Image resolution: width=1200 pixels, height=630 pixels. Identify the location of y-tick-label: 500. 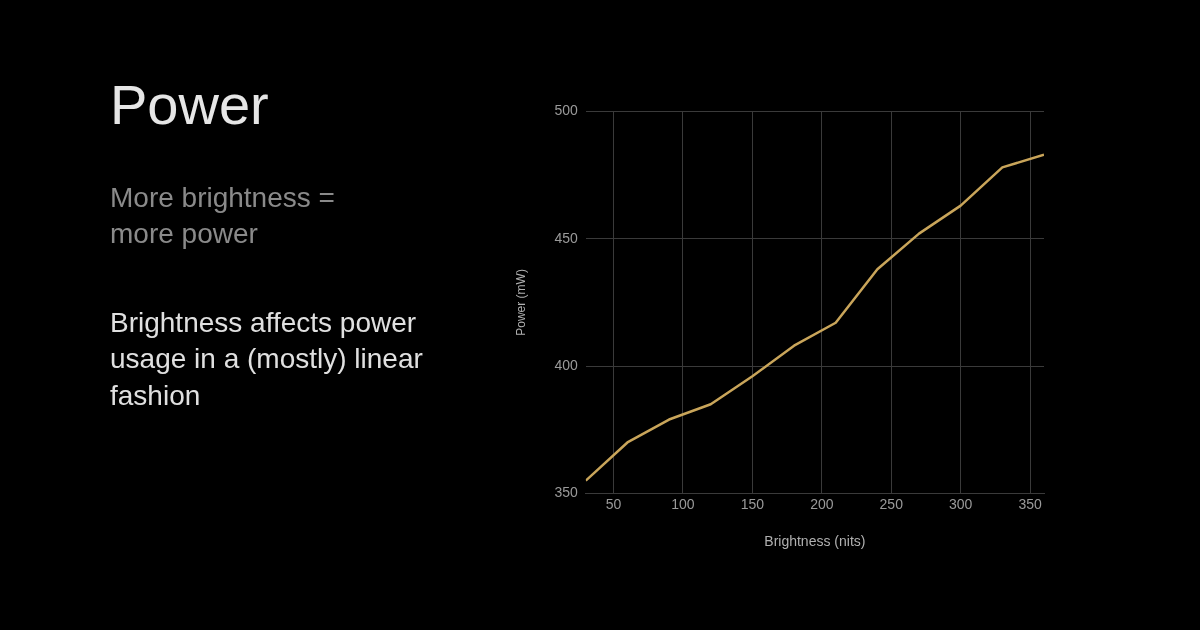
(566, 110).